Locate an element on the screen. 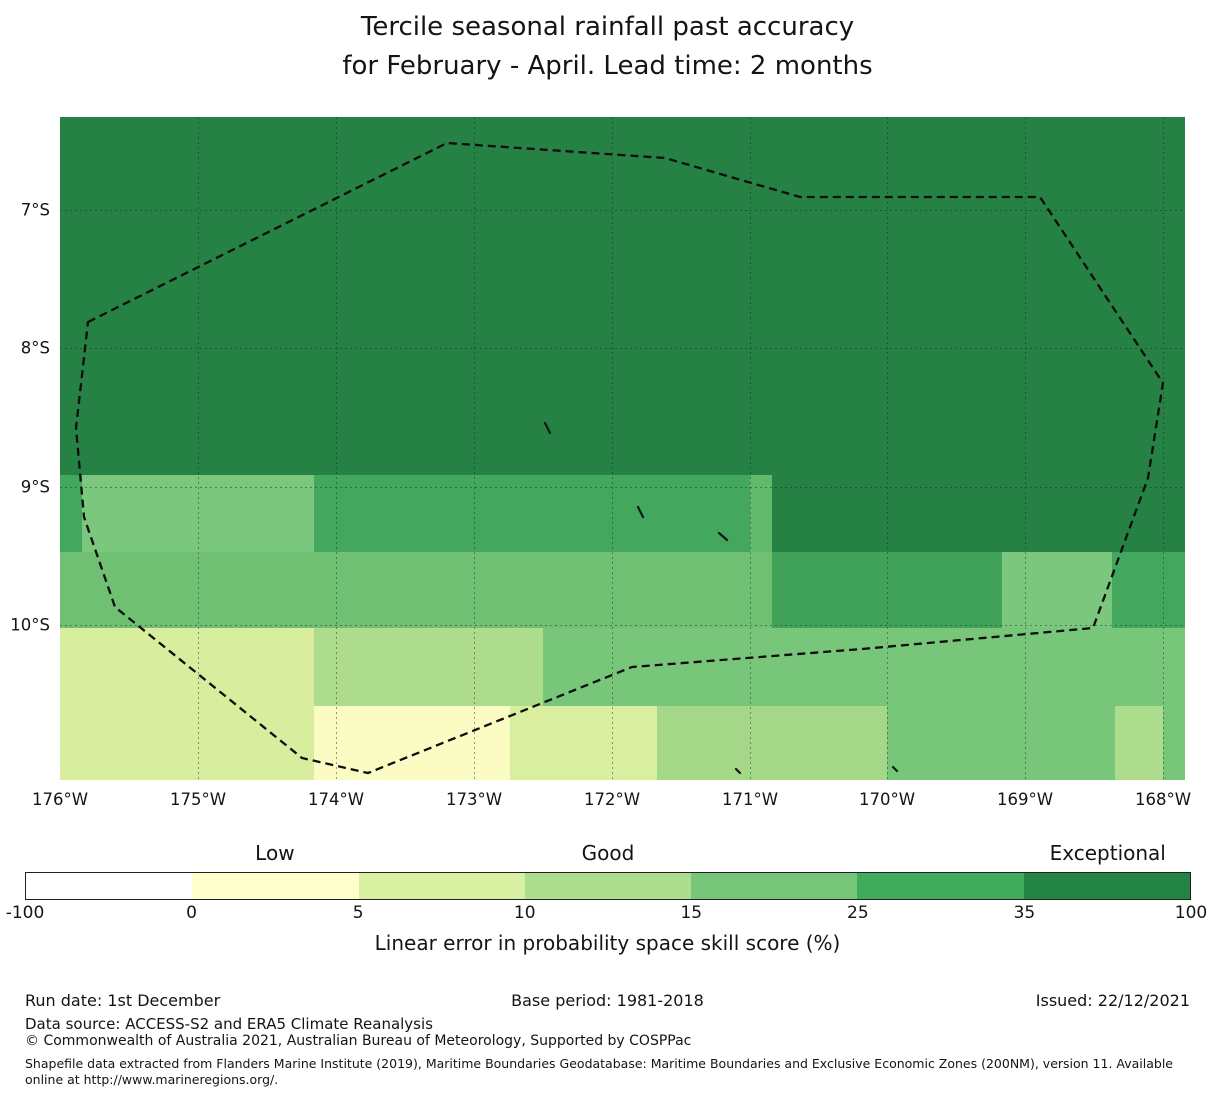  y-tick-label: 7°S is located at coordinates (35, 210).